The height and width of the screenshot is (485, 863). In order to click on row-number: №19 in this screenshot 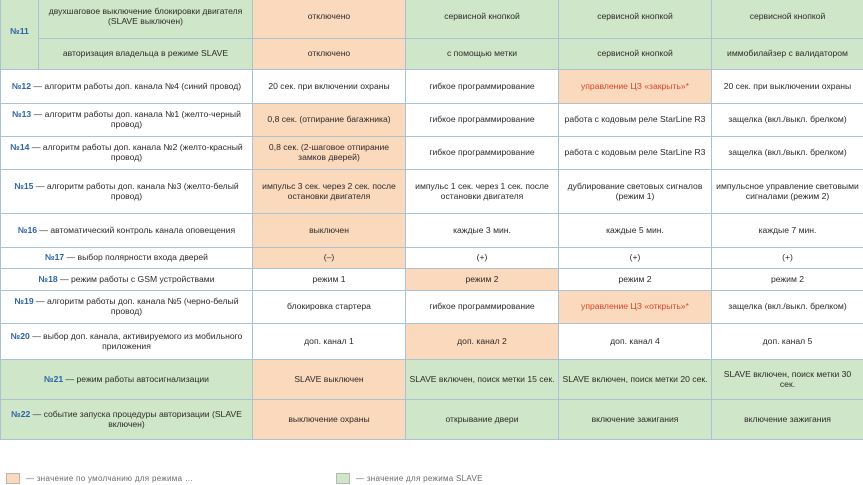, I will do `click(24, 301)`.